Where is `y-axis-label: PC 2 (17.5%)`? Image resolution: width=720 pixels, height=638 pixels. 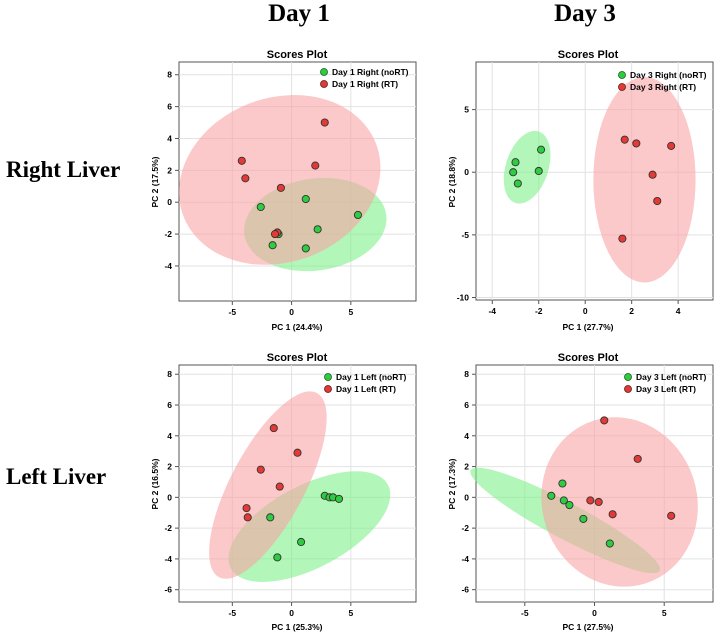 y-axis-label: PC 2 (17.5%) is located at coordinates (155, 181).